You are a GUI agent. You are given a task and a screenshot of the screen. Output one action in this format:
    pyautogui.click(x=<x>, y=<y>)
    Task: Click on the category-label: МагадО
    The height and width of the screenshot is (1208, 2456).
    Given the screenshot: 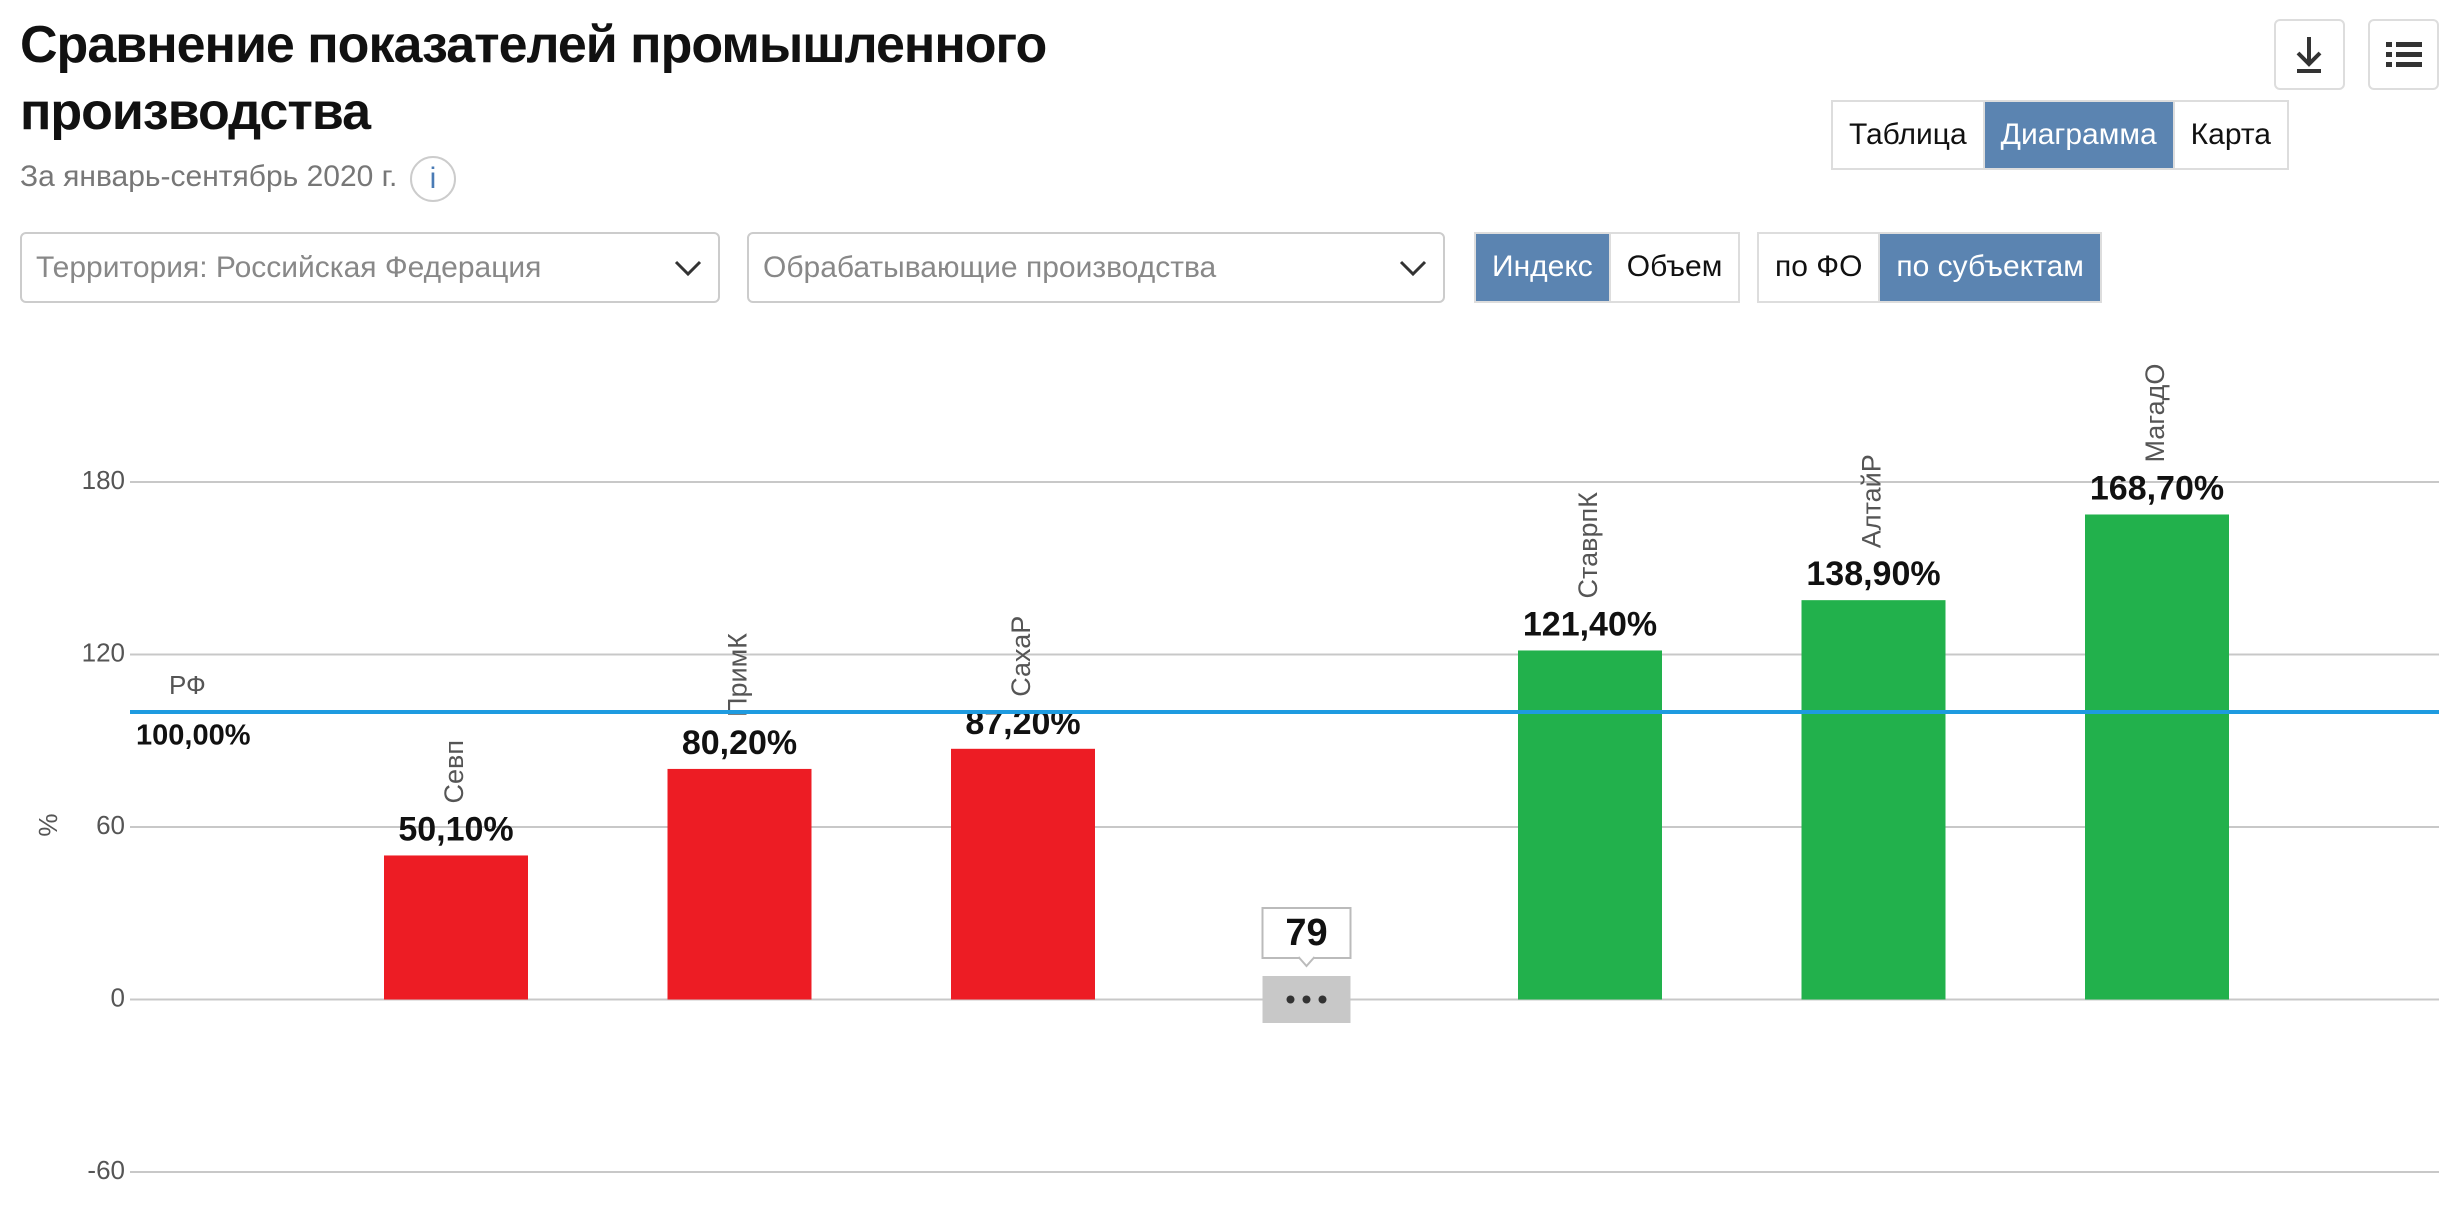 What is the action you would take?
    pyautogui.click(x=2155, y=413)
    